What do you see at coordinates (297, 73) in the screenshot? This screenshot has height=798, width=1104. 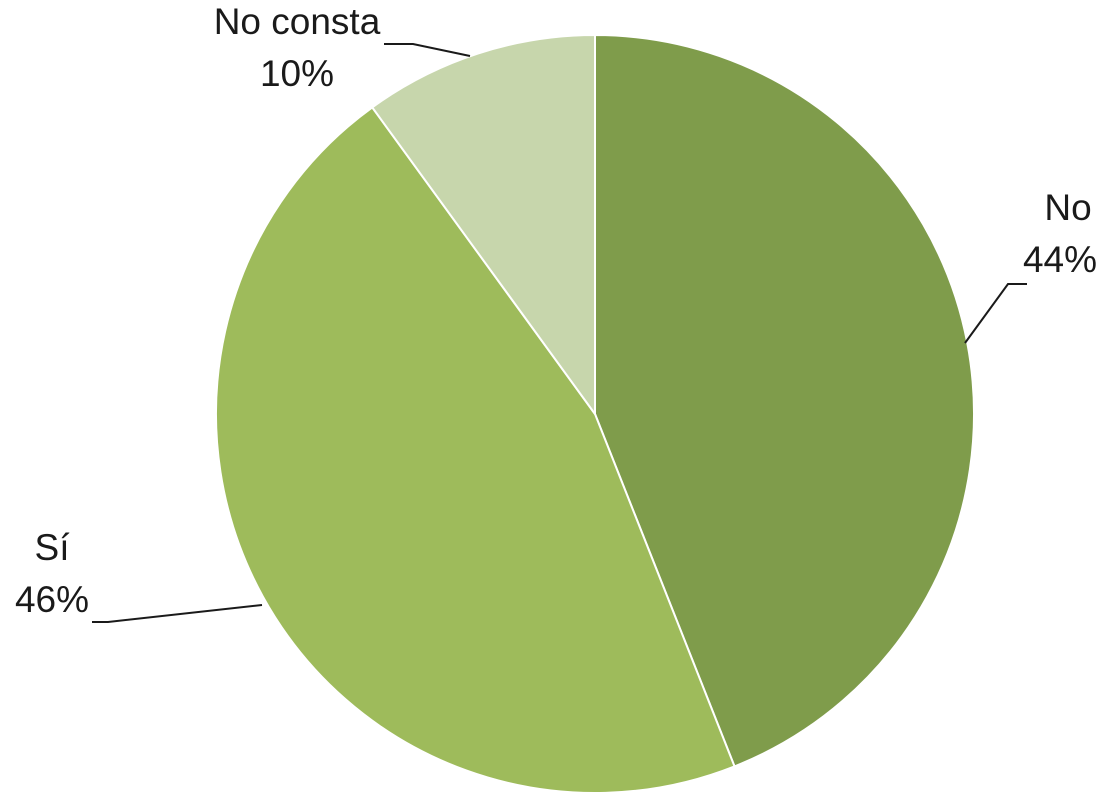 I see `slice-value-no-consta: 10%` at bounding box center [297, 73].